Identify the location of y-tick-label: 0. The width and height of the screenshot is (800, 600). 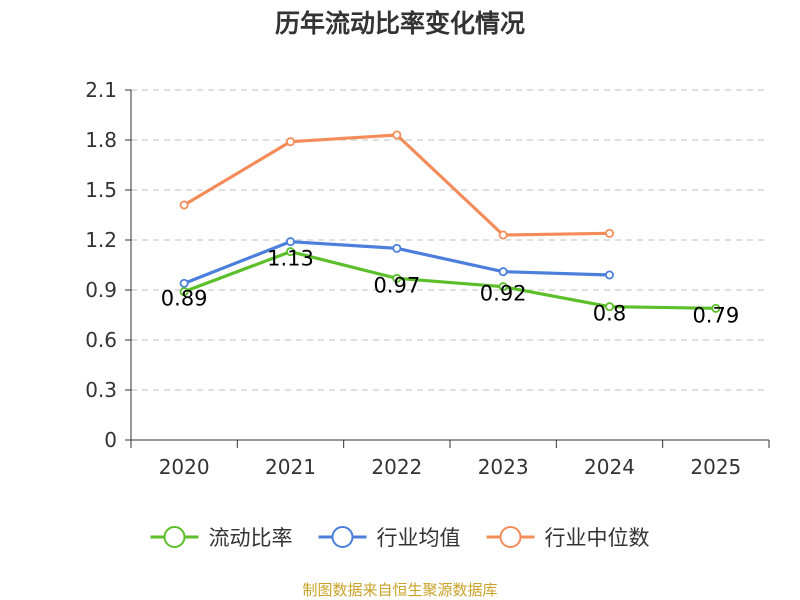
(110, 440).